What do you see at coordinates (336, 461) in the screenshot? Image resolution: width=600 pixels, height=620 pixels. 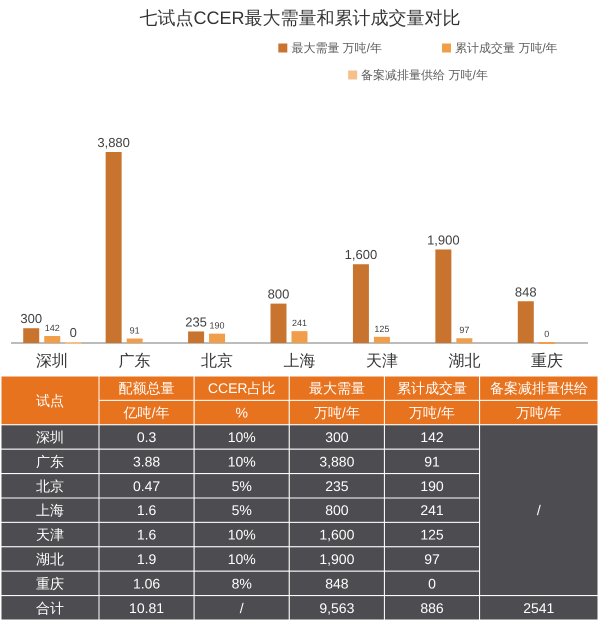 I see `cell: 3,880` at bounding box center [336, 461].